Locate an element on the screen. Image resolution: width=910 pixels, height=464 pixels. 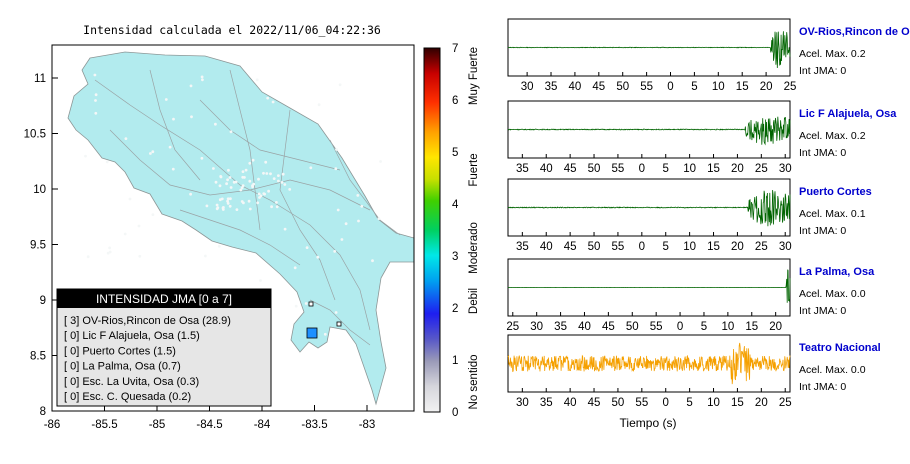
map-x-tick-label: -84 is located at coordinates (262, 425).